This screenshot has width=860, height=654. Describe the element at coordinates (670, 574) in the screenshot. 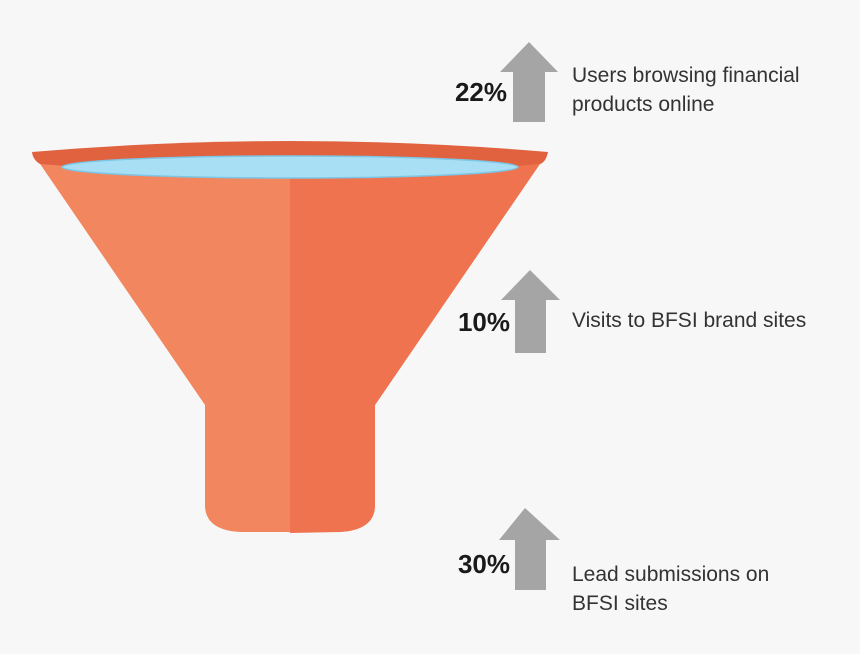

I see `description: Lead submissions on` at that location.